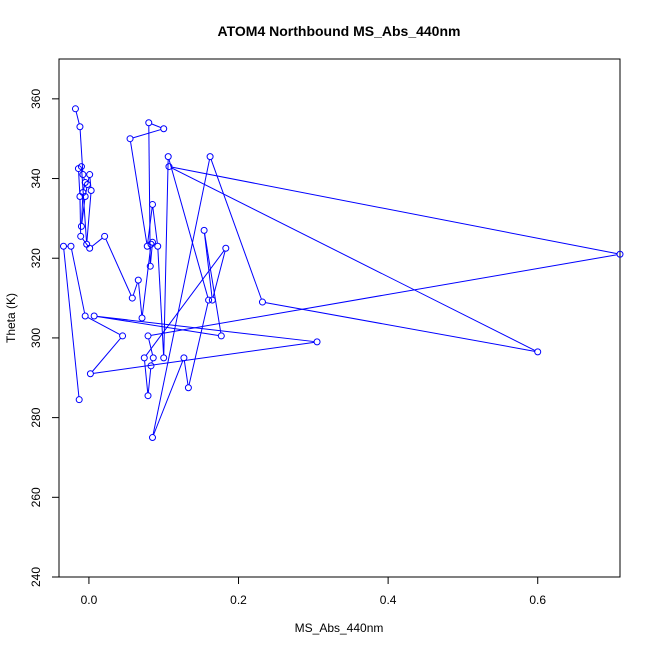 This screenshot has width=650, height=650. Describe the element at coordinates (388, 600) in the screenshot. I see `x-tick-label: 0.4` at that location.